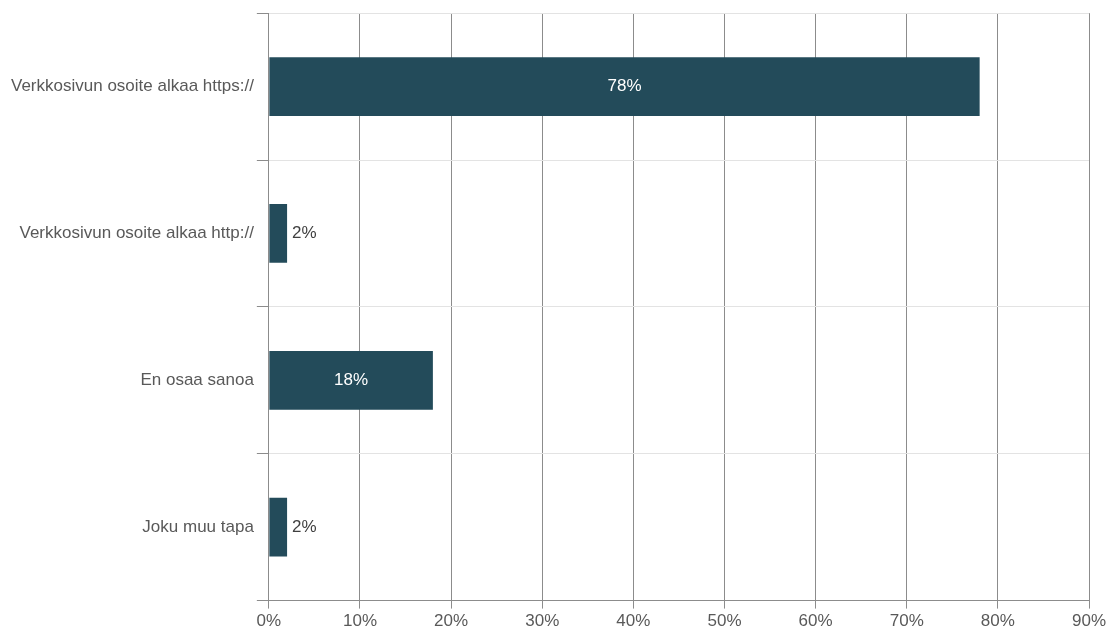  What do you see at coordinates (197, 380) in the screenshot?
I see `y-tick-label: En osaa sanoa` at bounding box center [197, 380].